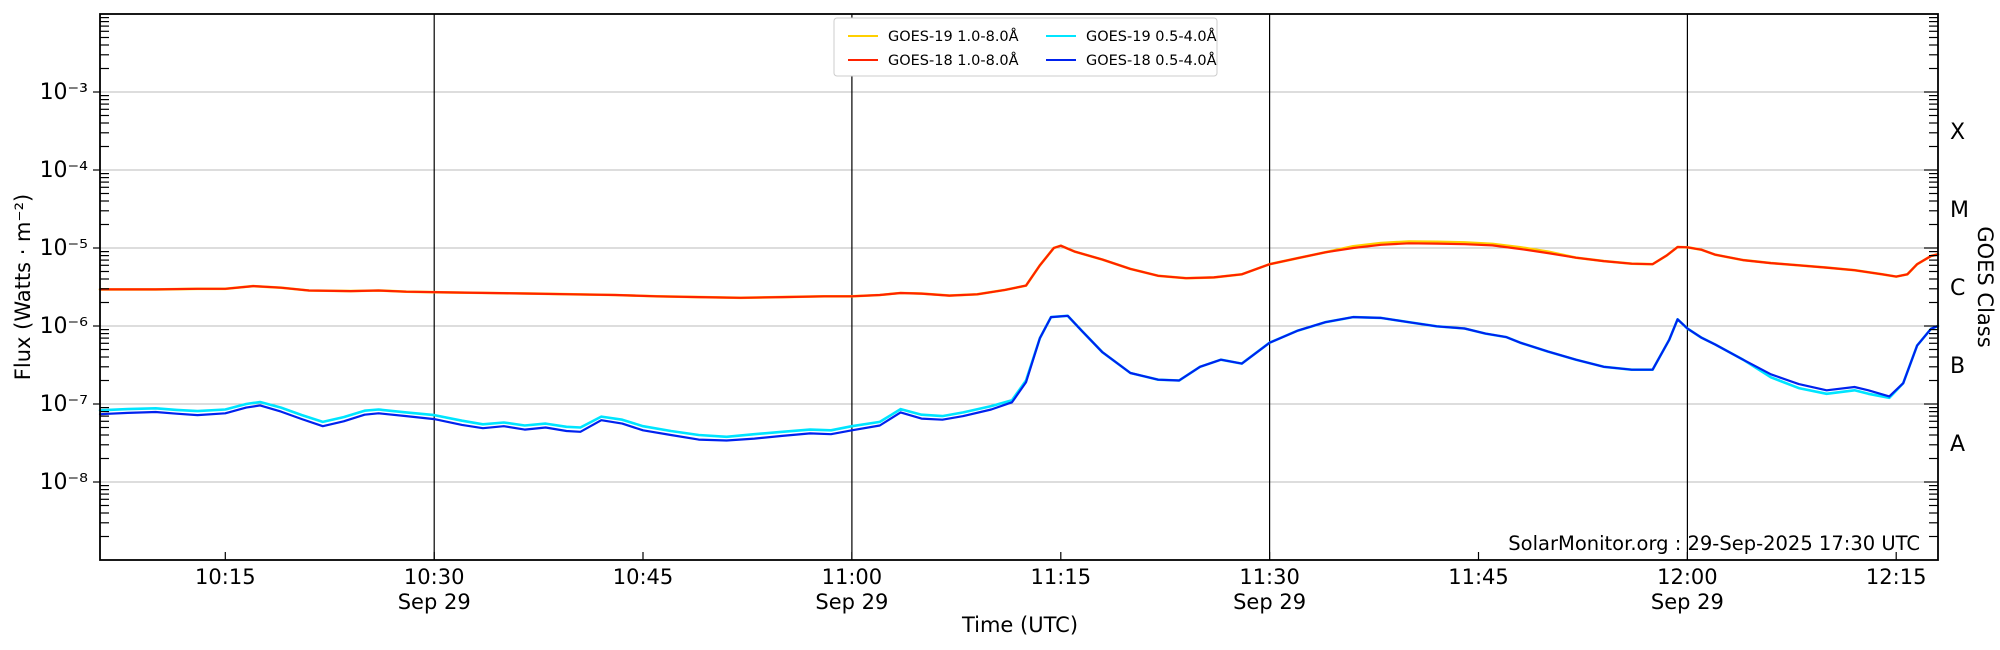 The image size is (2000, 650). I want to click on x-tick-label: 11:00, so click(852, 577).